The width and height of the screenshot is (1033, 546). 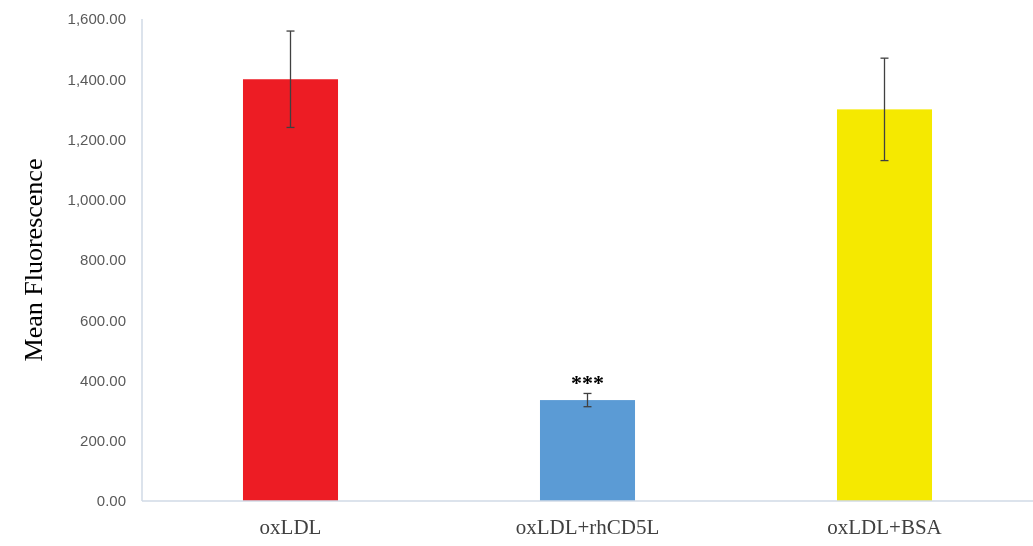 I want to click on x-tick-label: oxLDL+BSA, so click(x=885, y=527).